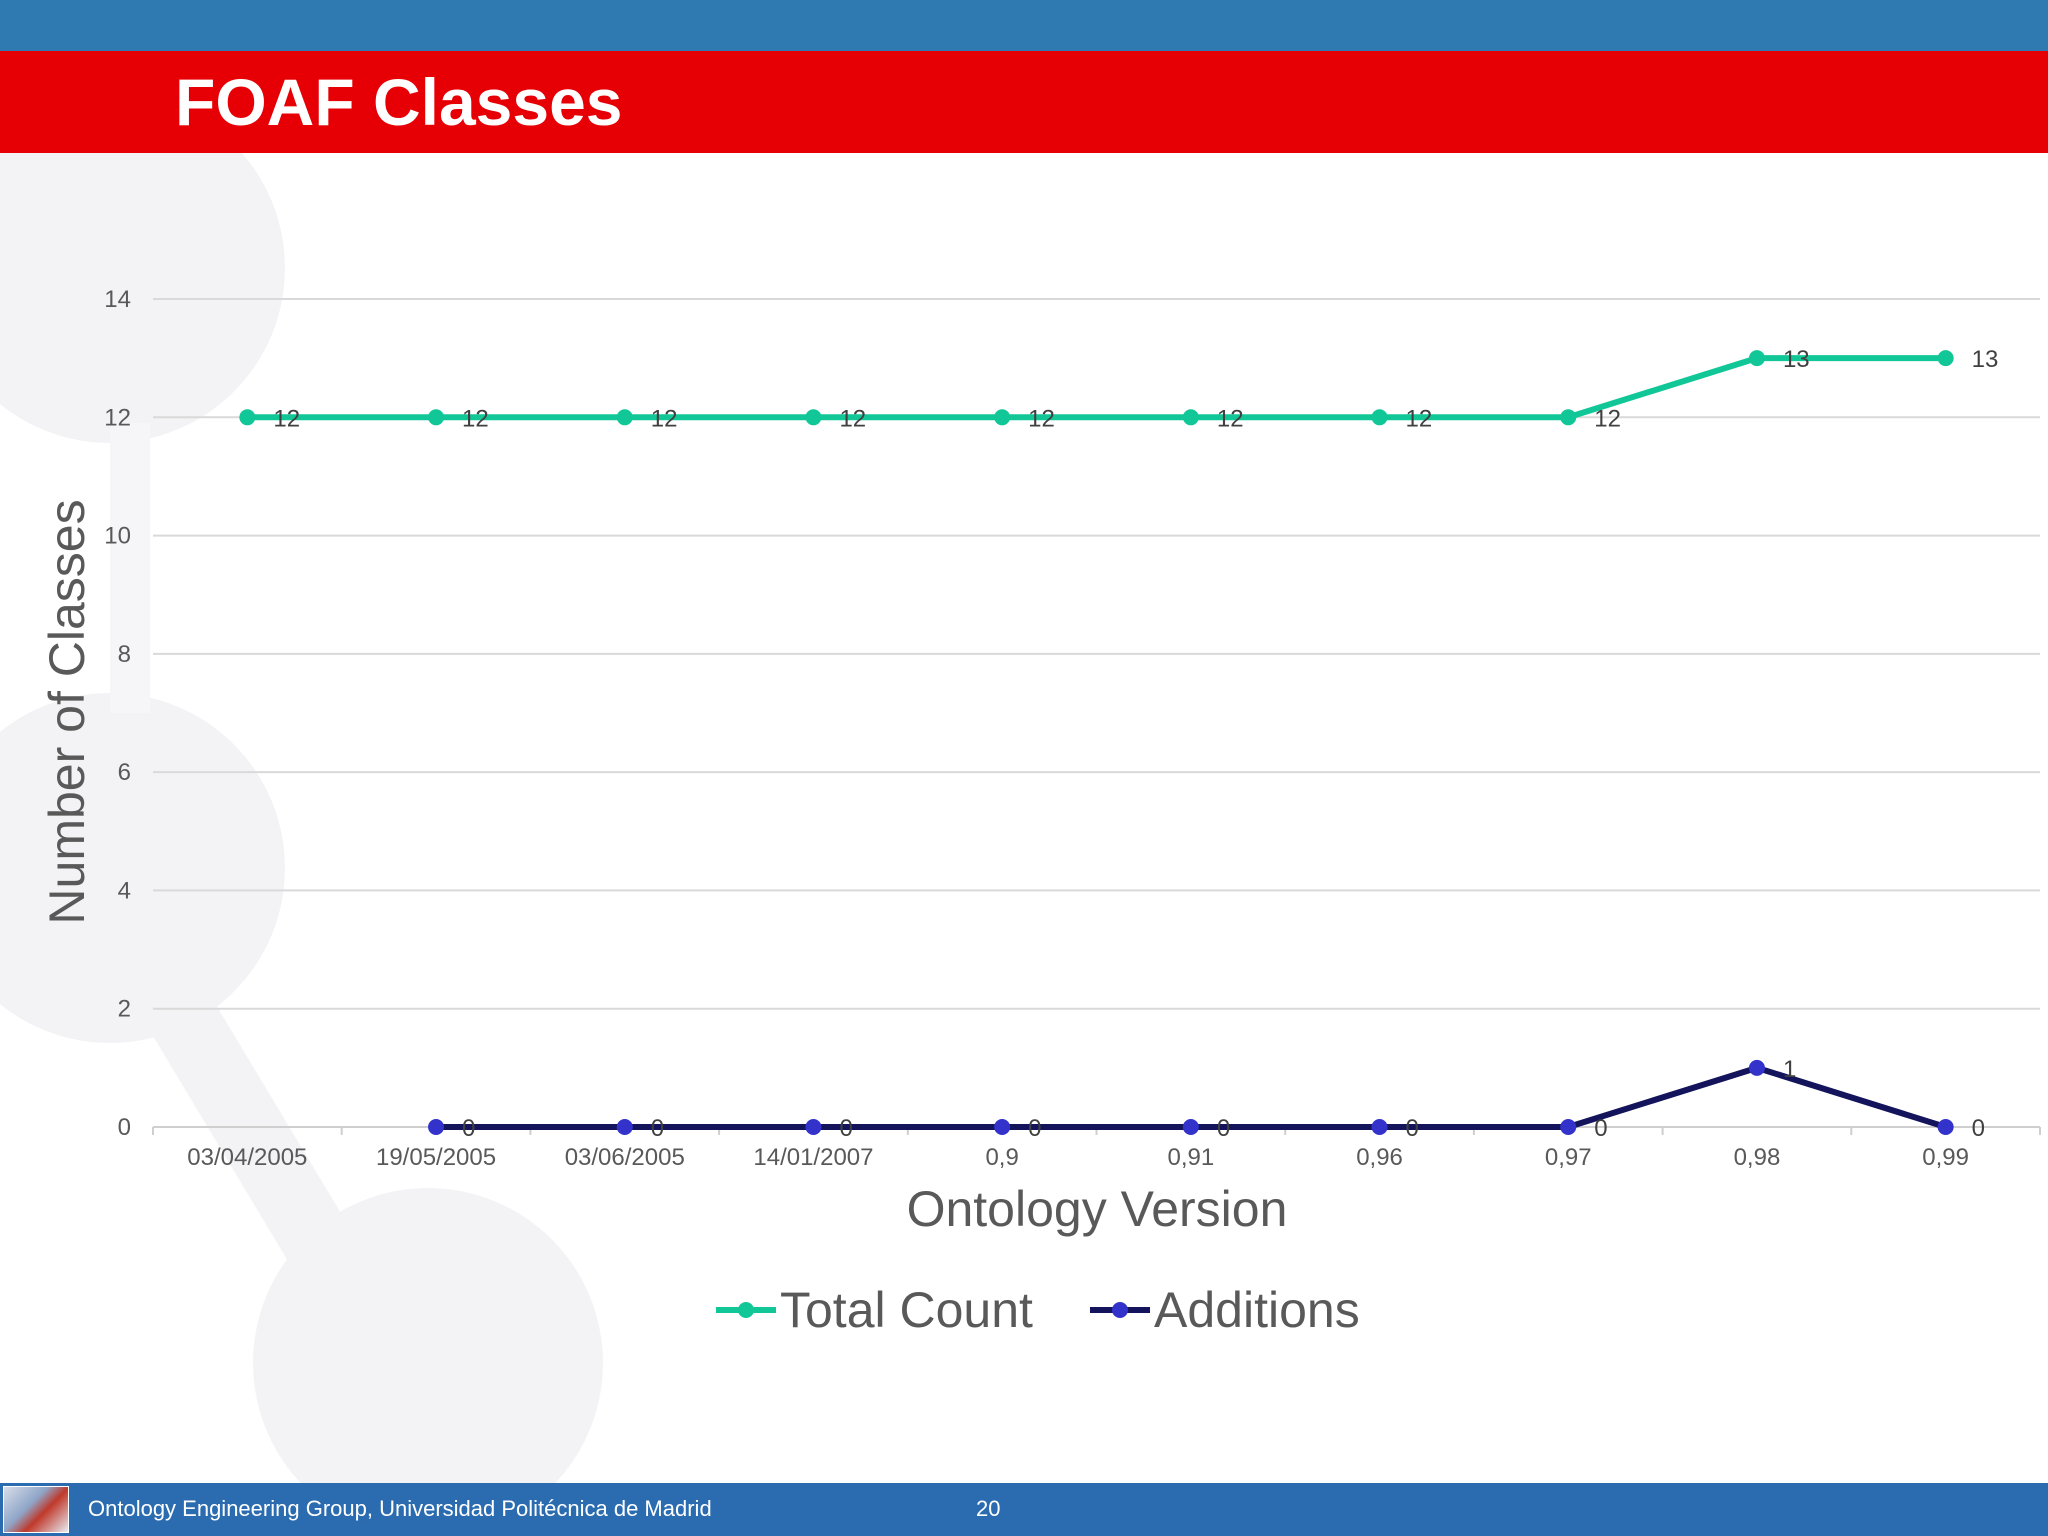 The width and height of the screenshot is (2048, 1536). I want to click on y-tick-label: 6, so click(124, 772).